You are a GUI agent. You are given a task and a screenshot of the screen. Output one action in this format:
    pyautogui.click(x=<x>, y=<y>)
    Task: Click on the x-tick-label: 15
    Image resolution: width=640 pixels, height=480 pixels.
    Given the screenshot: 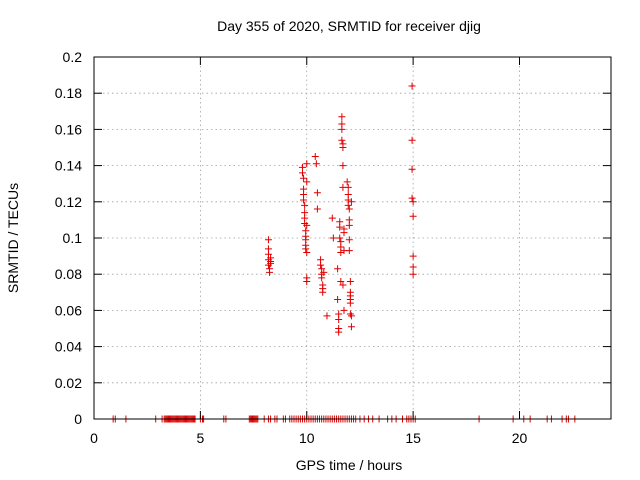 What is the action you would take?
    pyautogui.click(x=413, y=438)
    